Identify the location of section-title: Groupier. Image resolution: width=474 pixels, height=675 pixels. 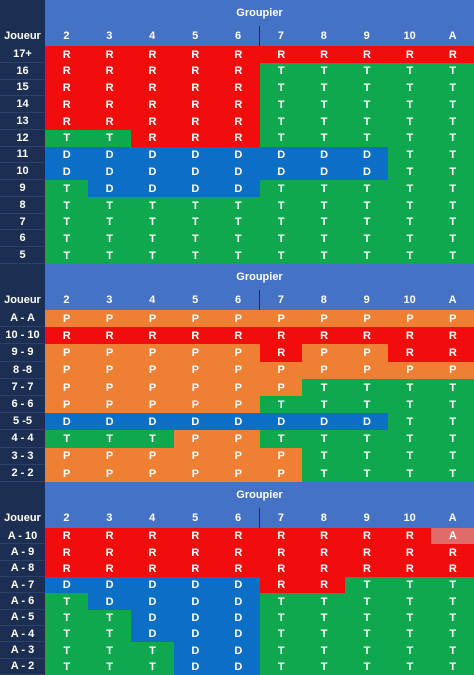
(259, 495).